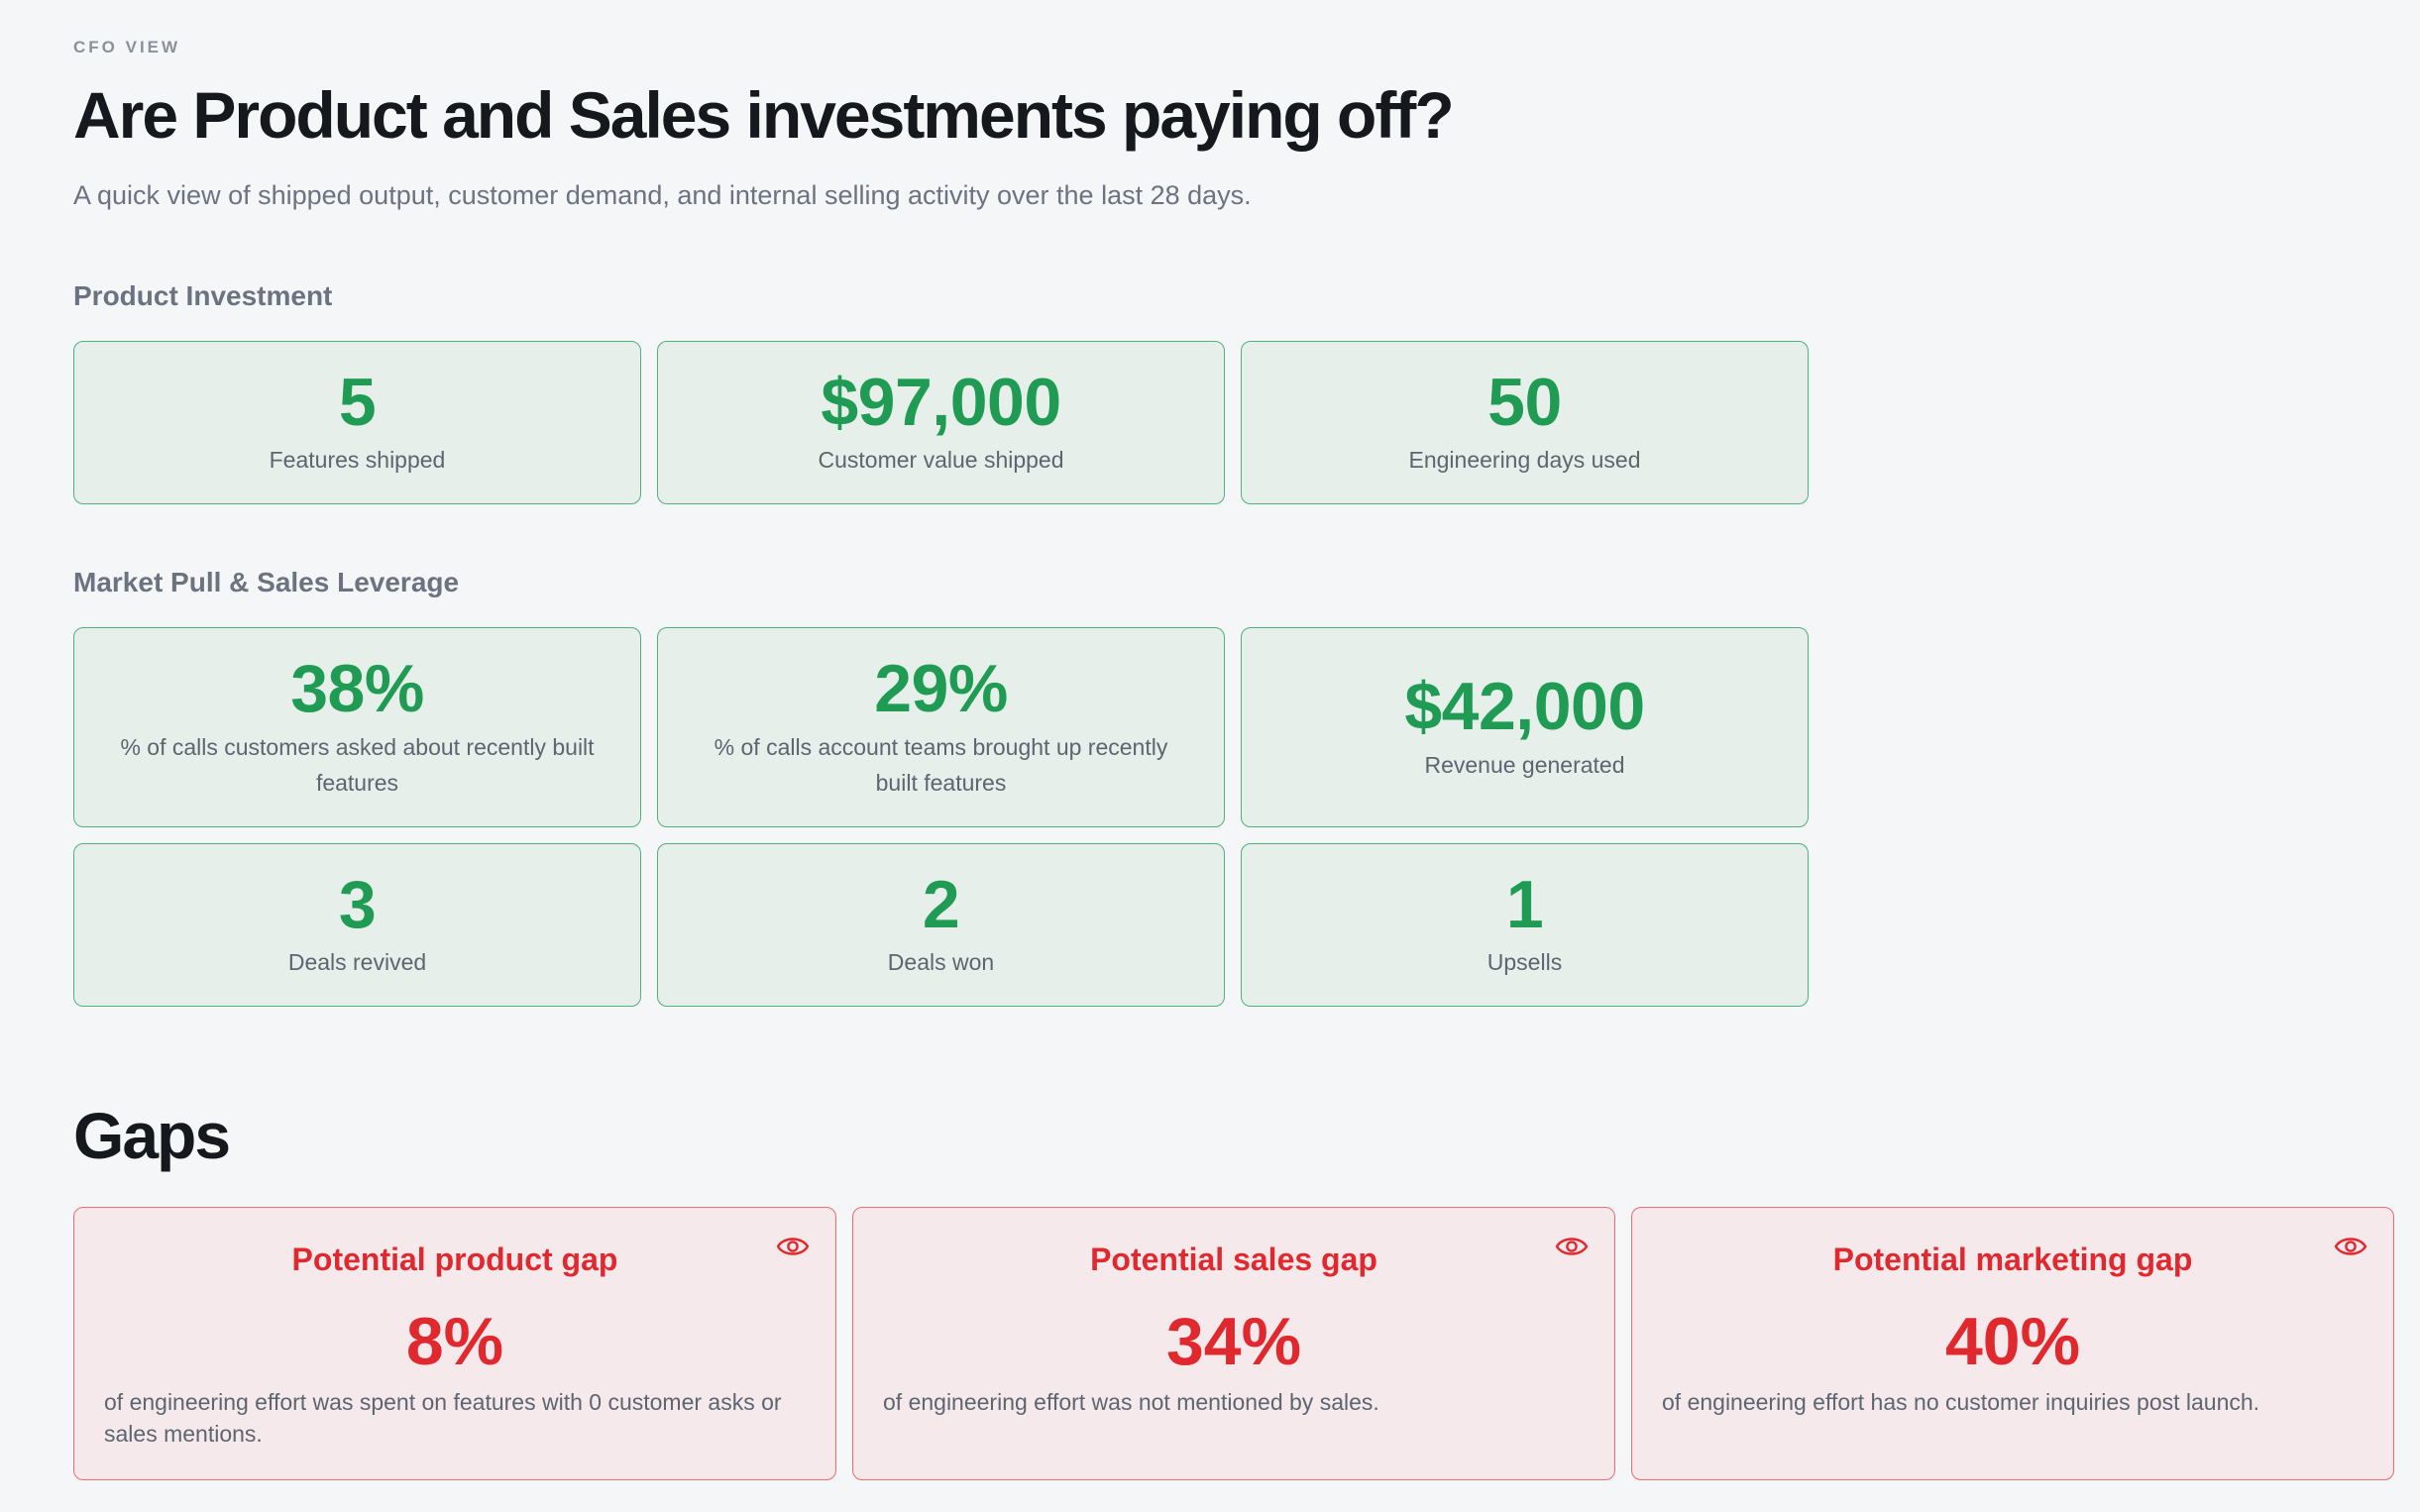 The image size is (2420, 1512). Describe the element at coordinates (1524, 707) in the screenshot. I see `metric-value: $42,000` at that location.